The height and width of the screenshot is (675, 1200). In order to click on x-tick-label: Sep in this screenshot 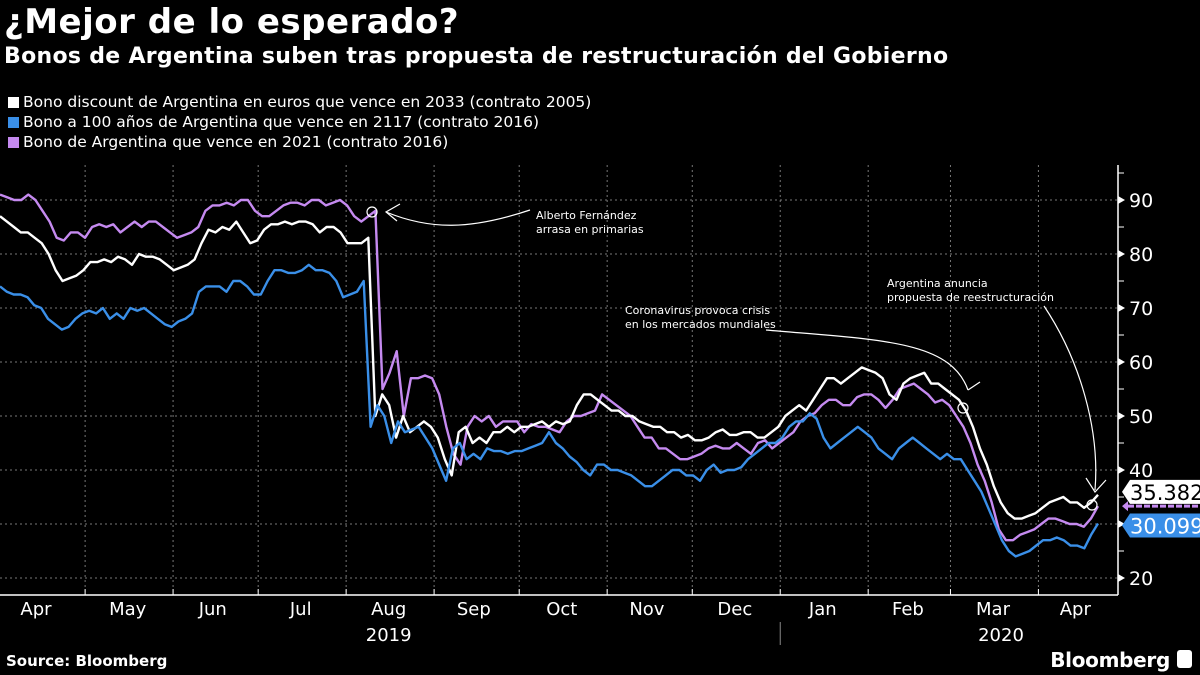, I will do `click(474, 609)`.